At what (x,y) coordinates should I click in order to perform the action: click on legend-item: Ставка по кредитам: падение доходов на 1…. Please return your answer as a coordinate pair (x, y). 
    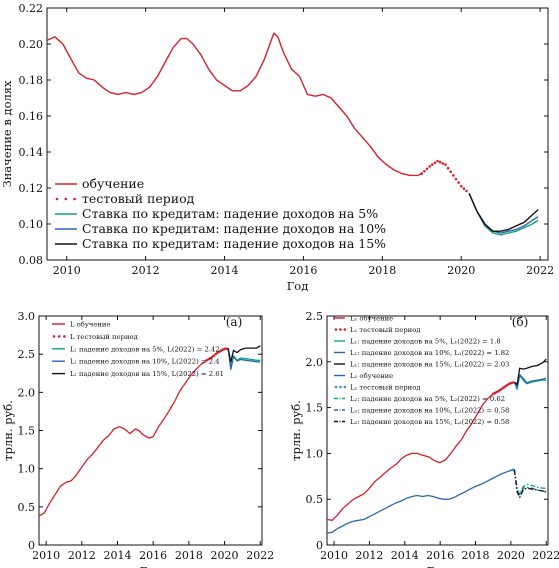
    Looking at the image, I should click on (220, 243).